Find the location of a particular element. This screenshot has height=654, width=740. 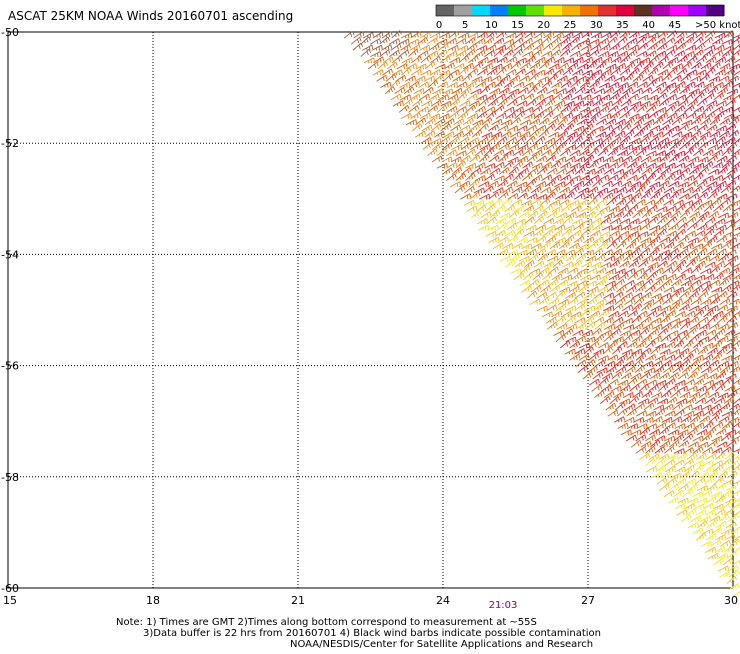

legend-label: 0 is located at coordinates (439, 25).